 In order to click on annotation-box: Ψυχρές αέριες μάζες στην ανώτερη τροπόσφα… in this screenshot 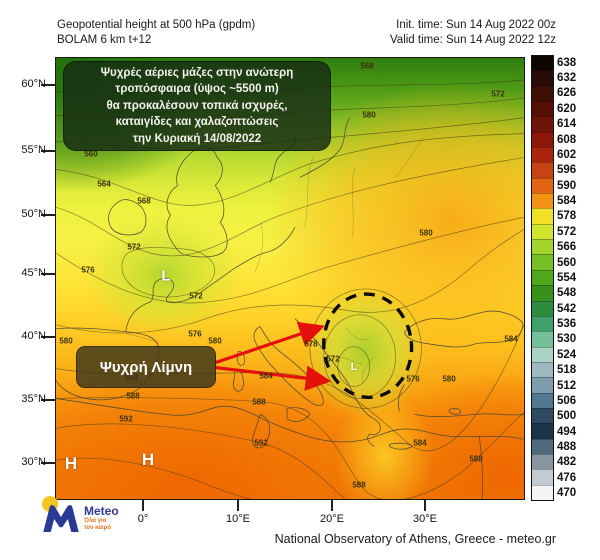, I will do `click(197, 106)`.